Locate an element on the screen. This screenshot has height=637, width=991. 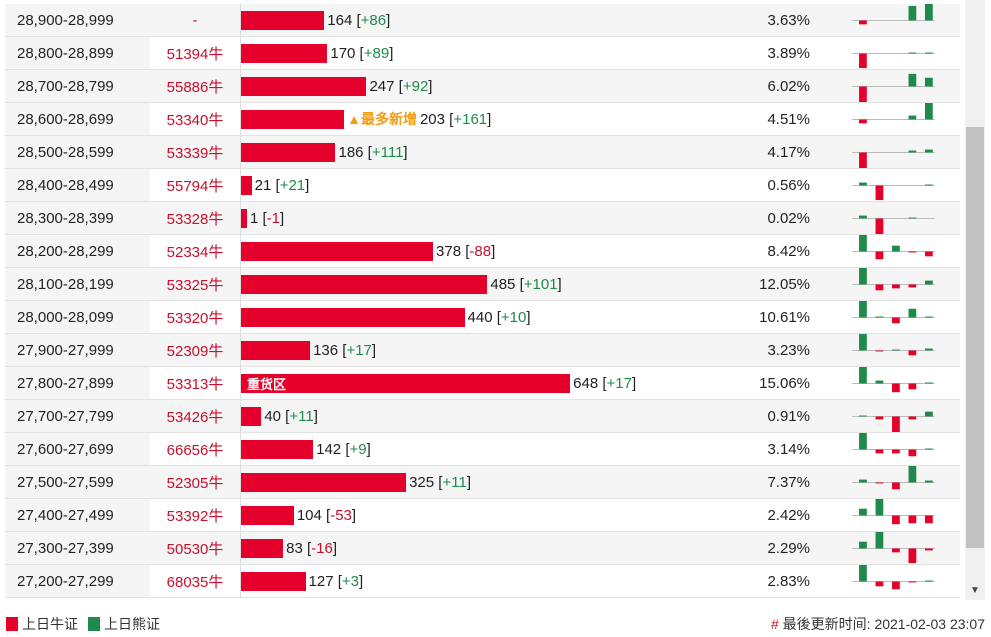
bull-code: 50530牛 is located at coordinates (195, 548).